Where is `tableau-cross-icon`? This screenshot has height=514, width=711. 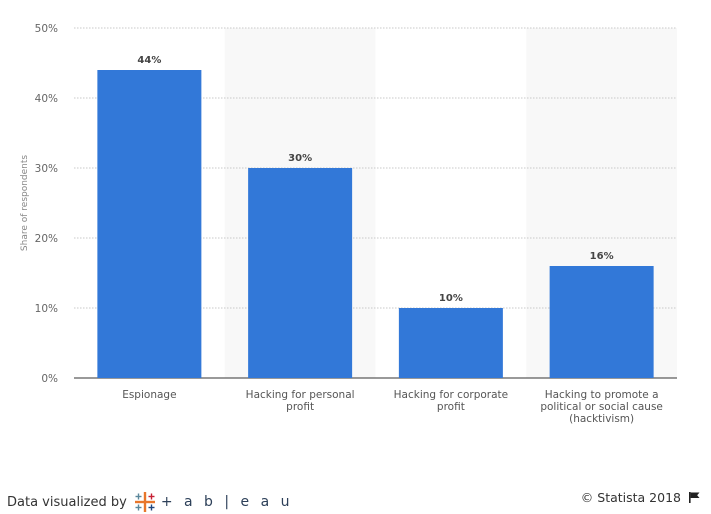
tableau-cross-icon is located at coordinates (144, 502).